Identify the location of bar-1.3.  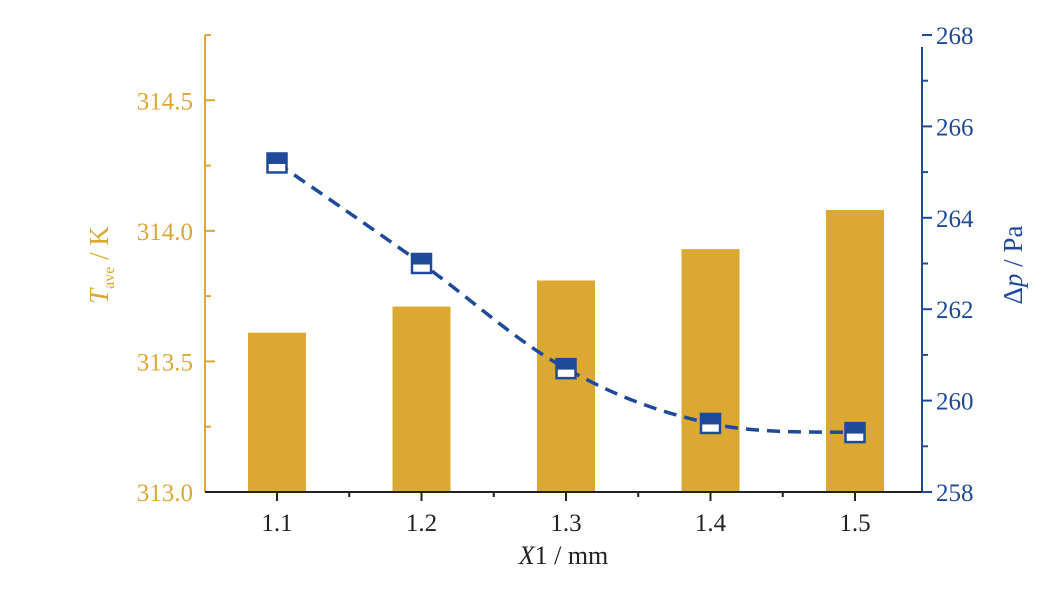
(566, 386).